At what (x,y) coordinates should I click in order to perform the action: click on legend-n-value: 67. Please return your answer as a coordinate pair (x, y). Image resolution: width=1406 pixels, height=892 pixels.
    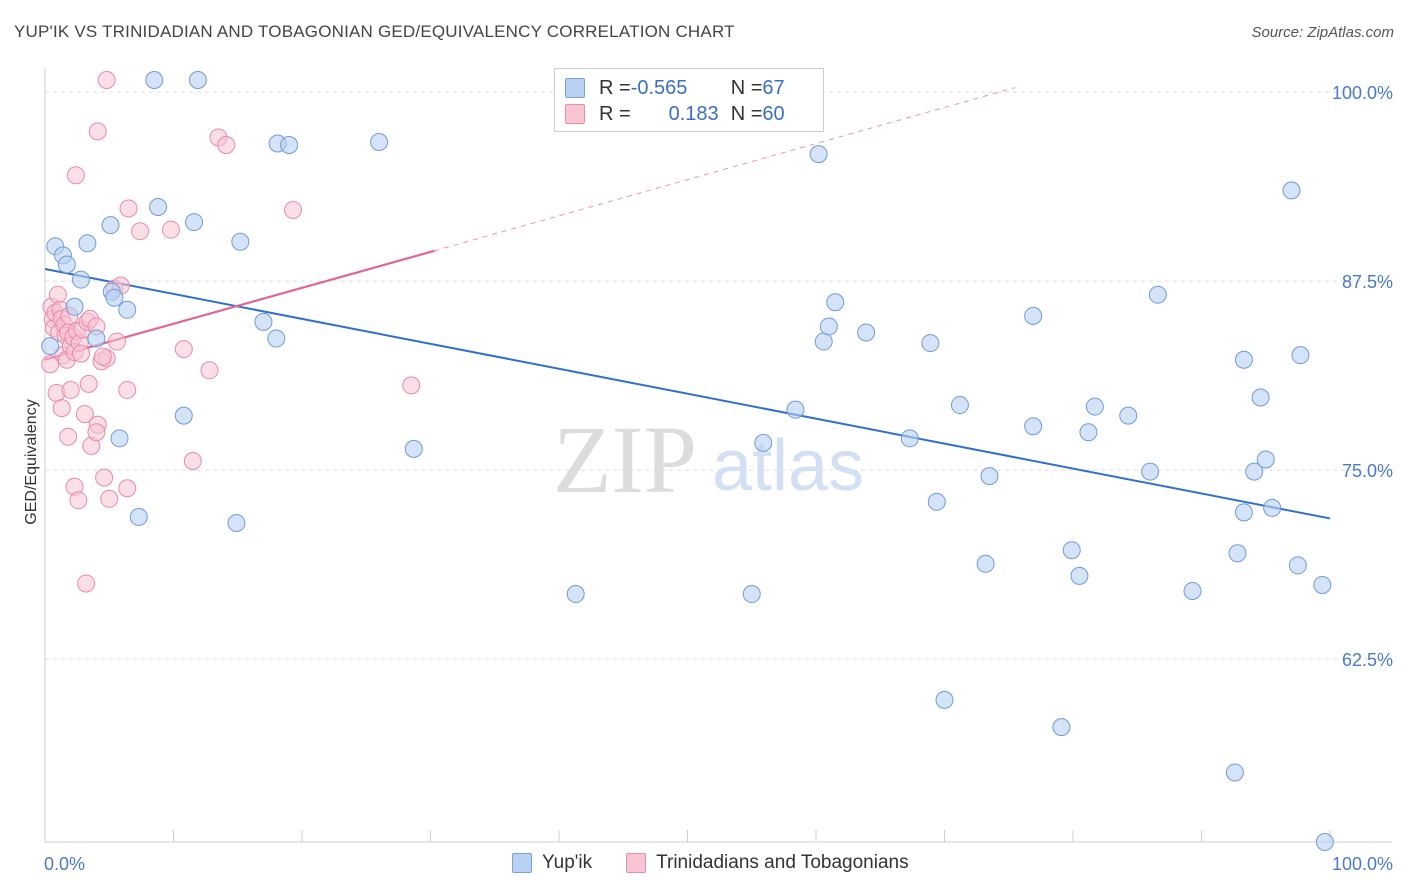
    Looking at the image, I should click on (773, 87).